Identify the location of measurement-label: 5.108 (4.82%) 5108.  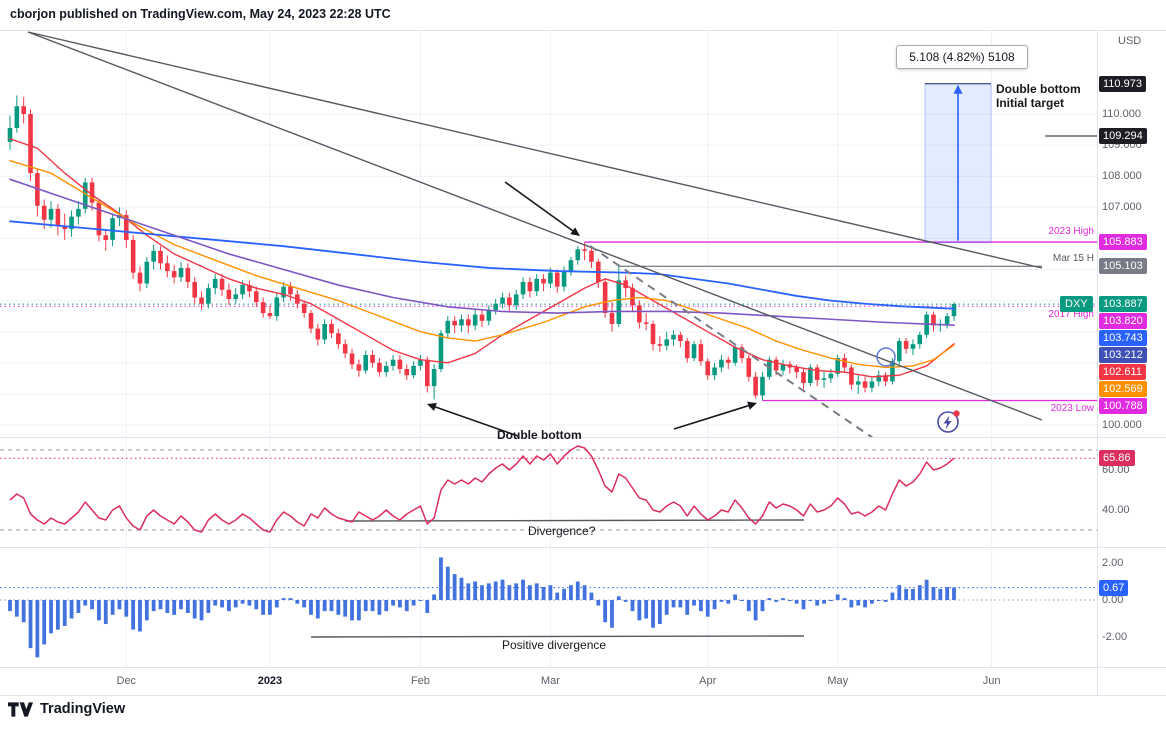
(962, 57).